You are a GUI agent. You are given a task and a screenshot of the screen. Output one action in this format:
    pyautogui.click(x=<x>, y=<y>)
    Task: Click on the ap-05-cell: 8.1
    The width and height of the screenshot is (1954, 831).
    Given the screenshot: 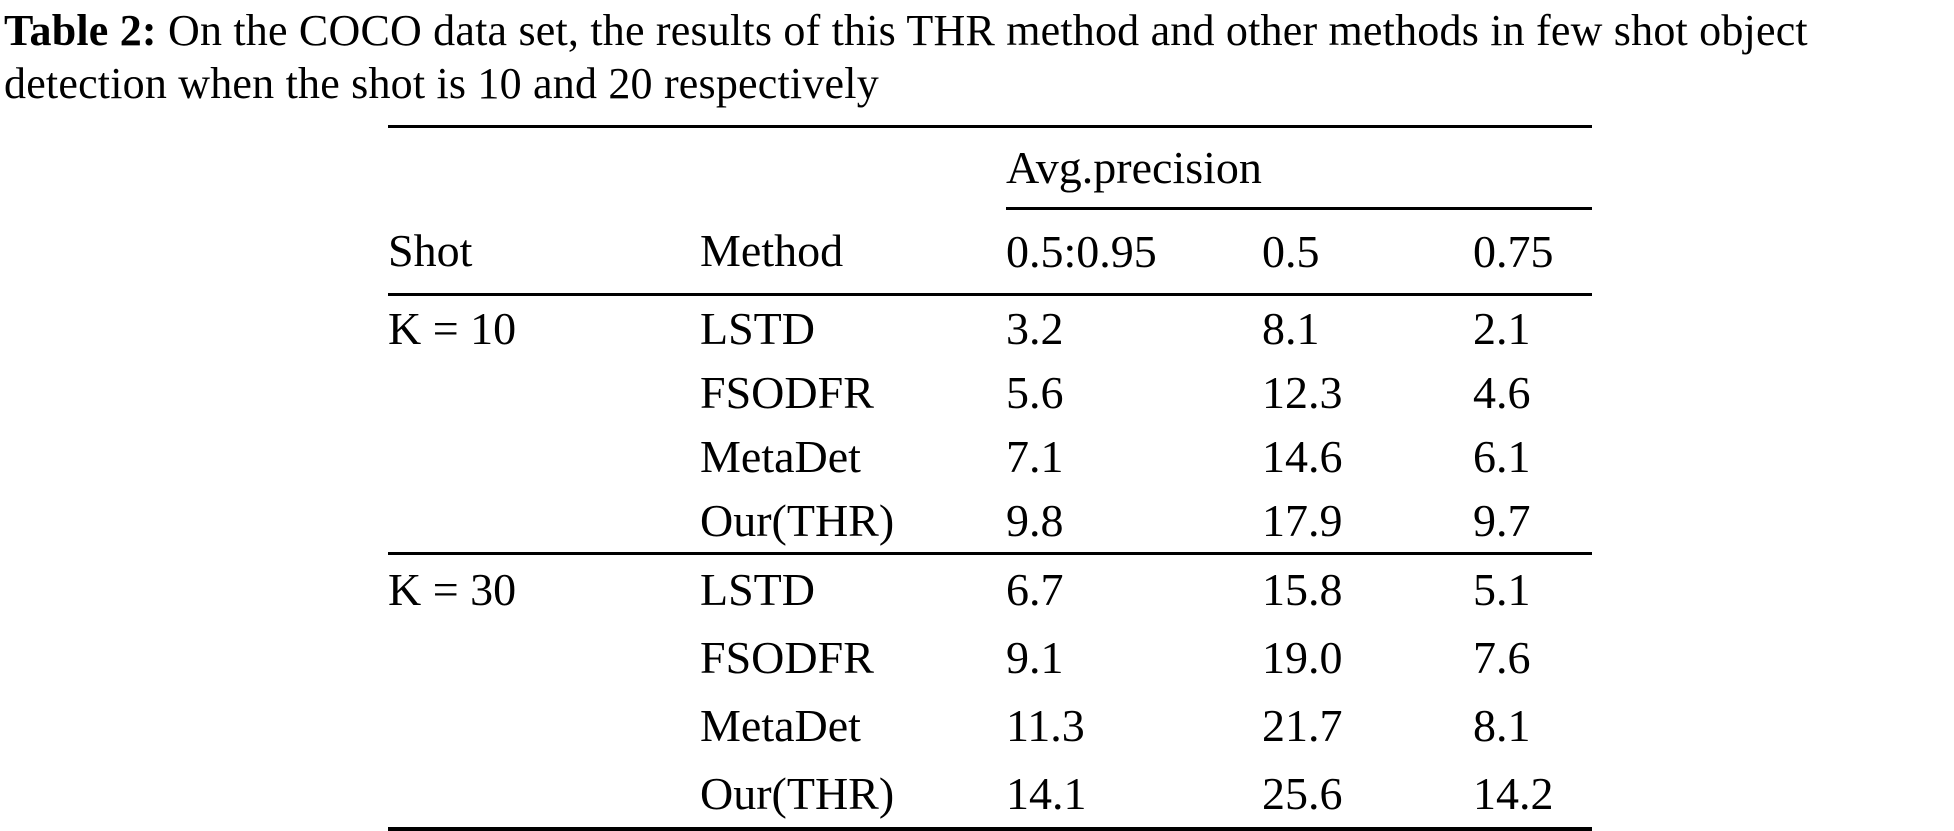 What is the action you would take?
    pyautogui.click(x=1291, y=328)
    